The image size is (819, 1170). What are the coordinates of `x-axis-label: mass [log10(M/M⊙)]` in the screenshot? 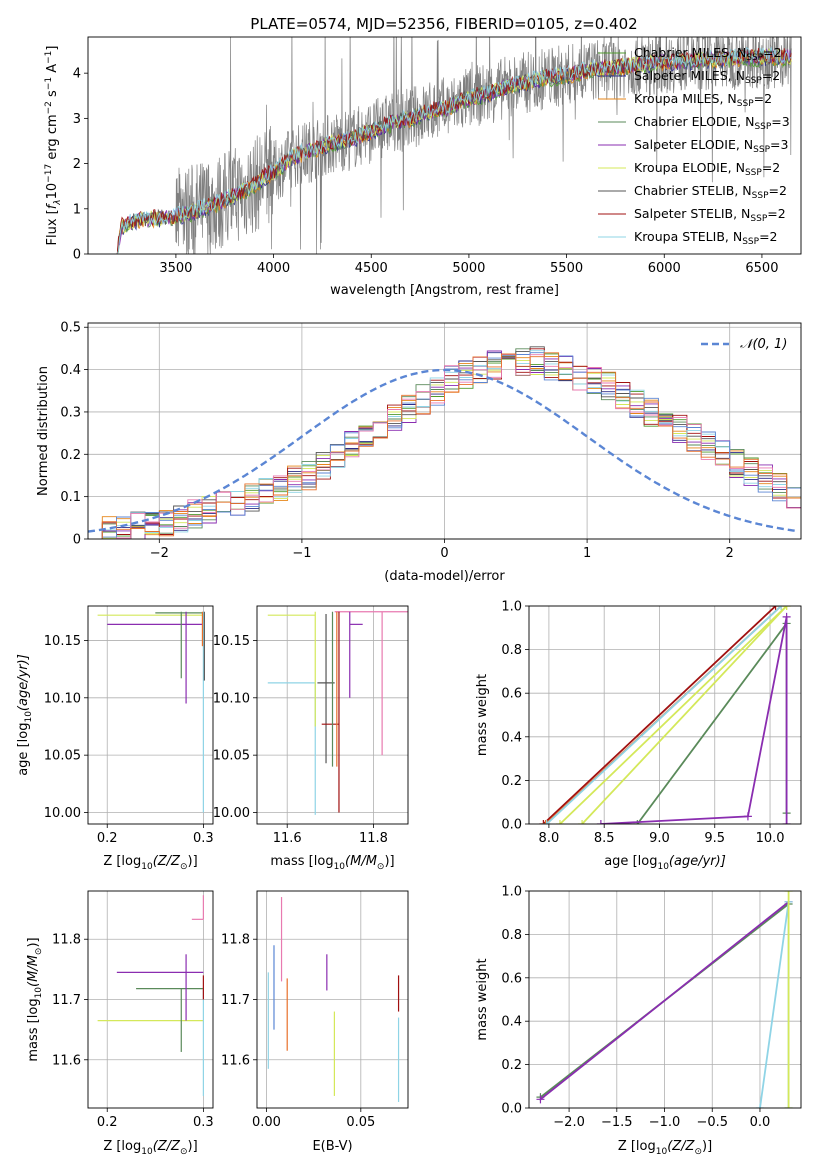 It's located at (332, 863).